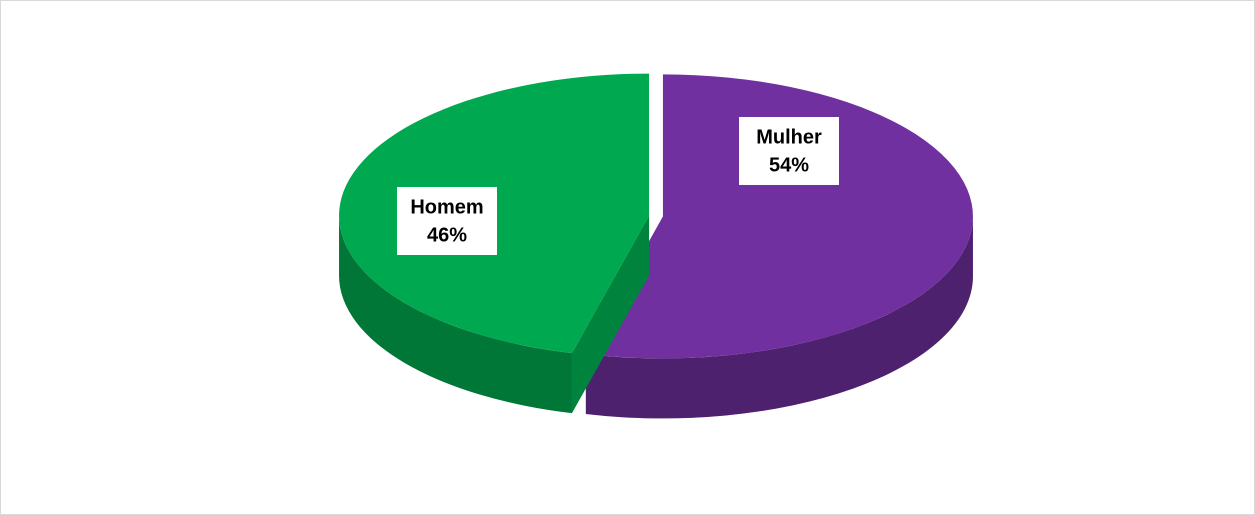  I want to click on data-label-name: Mulher, so click(789, 137).